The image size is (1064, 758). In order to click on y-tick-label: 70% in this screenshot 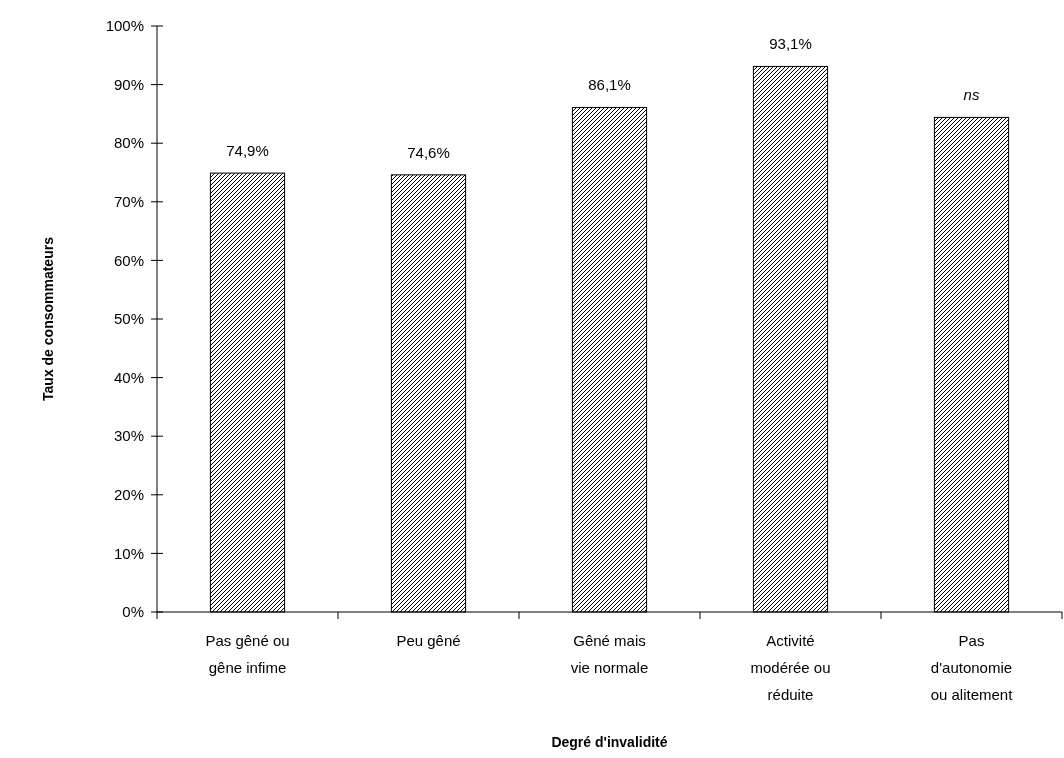, I will do `click(128, 202)`.